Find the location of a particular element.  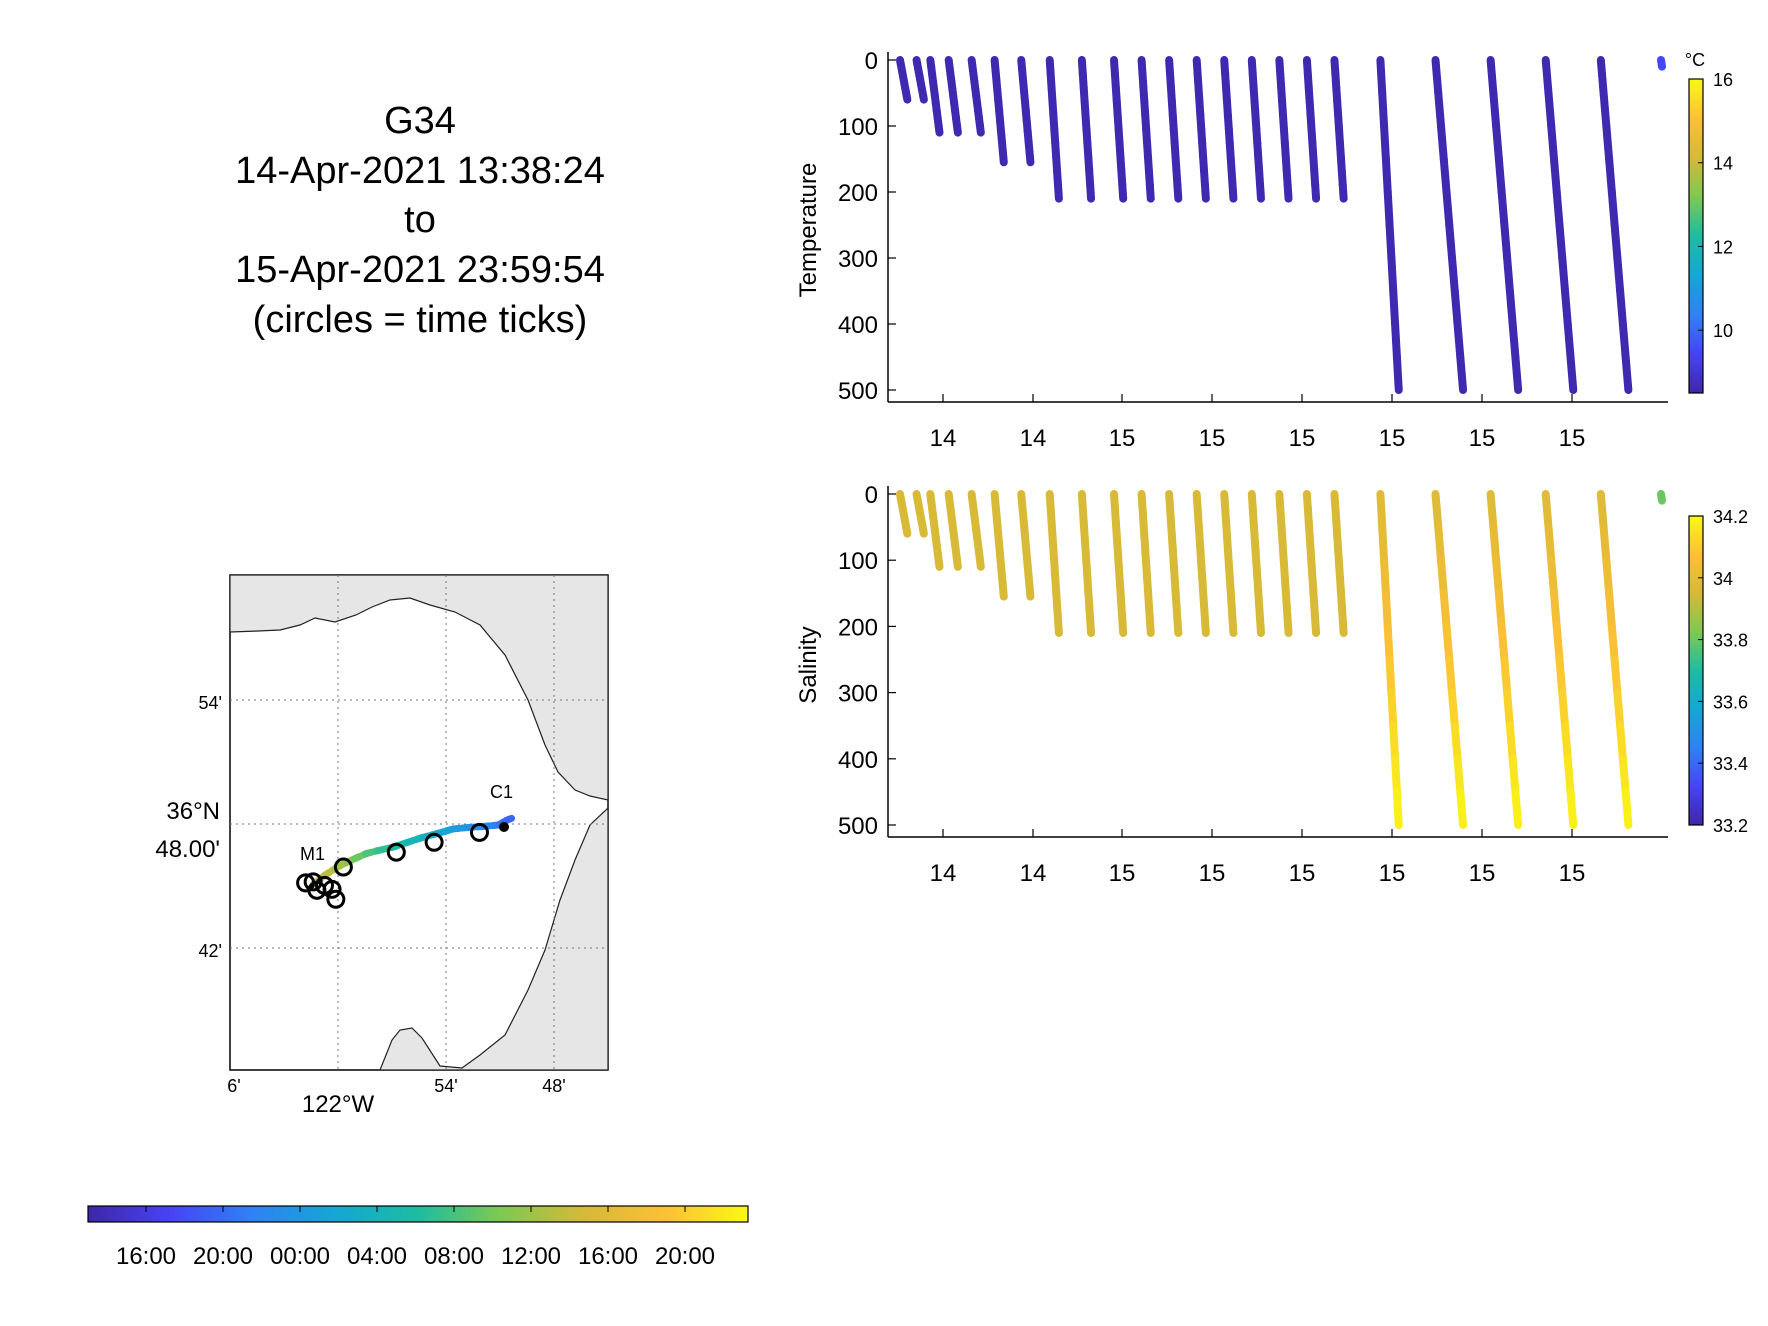

salinity-ylabel: Salinity is located at coordinates (808, 664).